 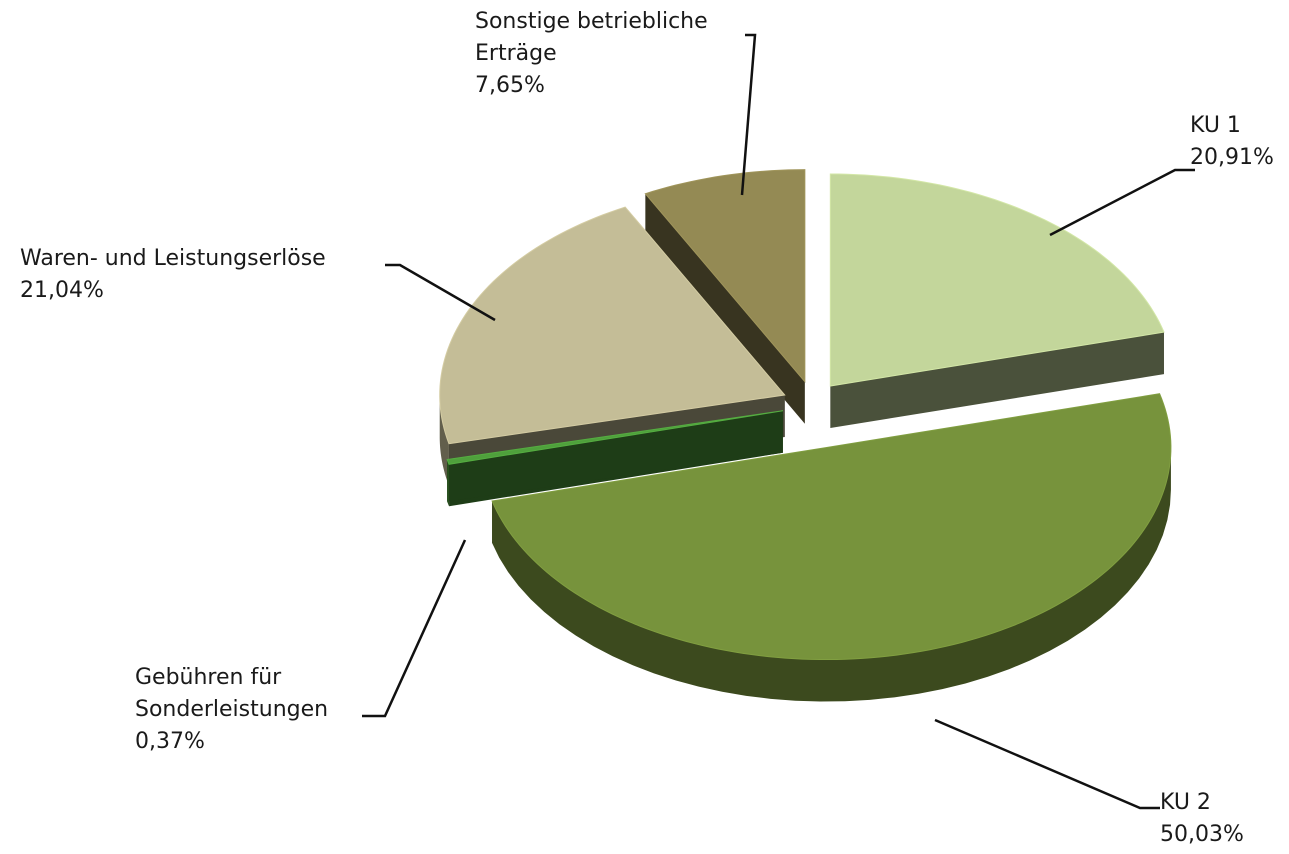 I want to click on slice-label: Gebühren für Sonderleistungen 0,37%, so click(x=255, y=710).